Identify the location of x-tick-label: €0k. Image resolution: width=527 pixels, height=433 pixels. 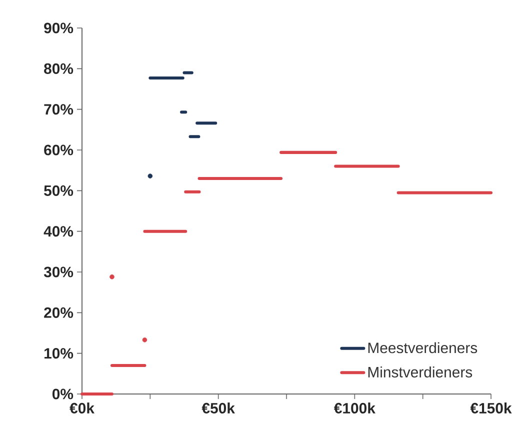
(82, 408).